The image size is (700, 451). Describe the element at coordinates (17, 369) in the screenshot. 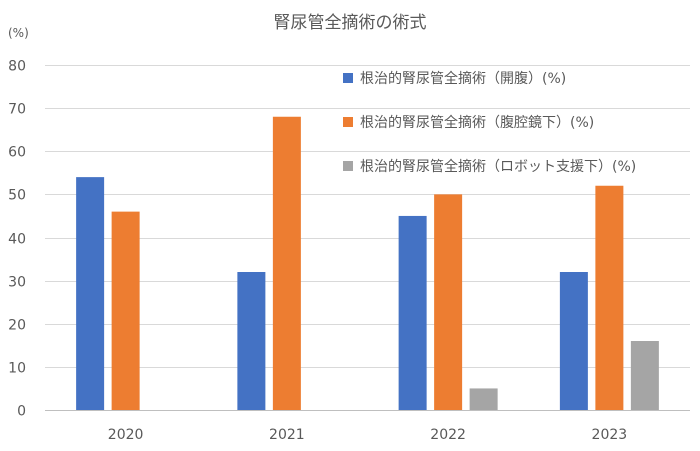

I see `y-tick-label: 10` at that location.